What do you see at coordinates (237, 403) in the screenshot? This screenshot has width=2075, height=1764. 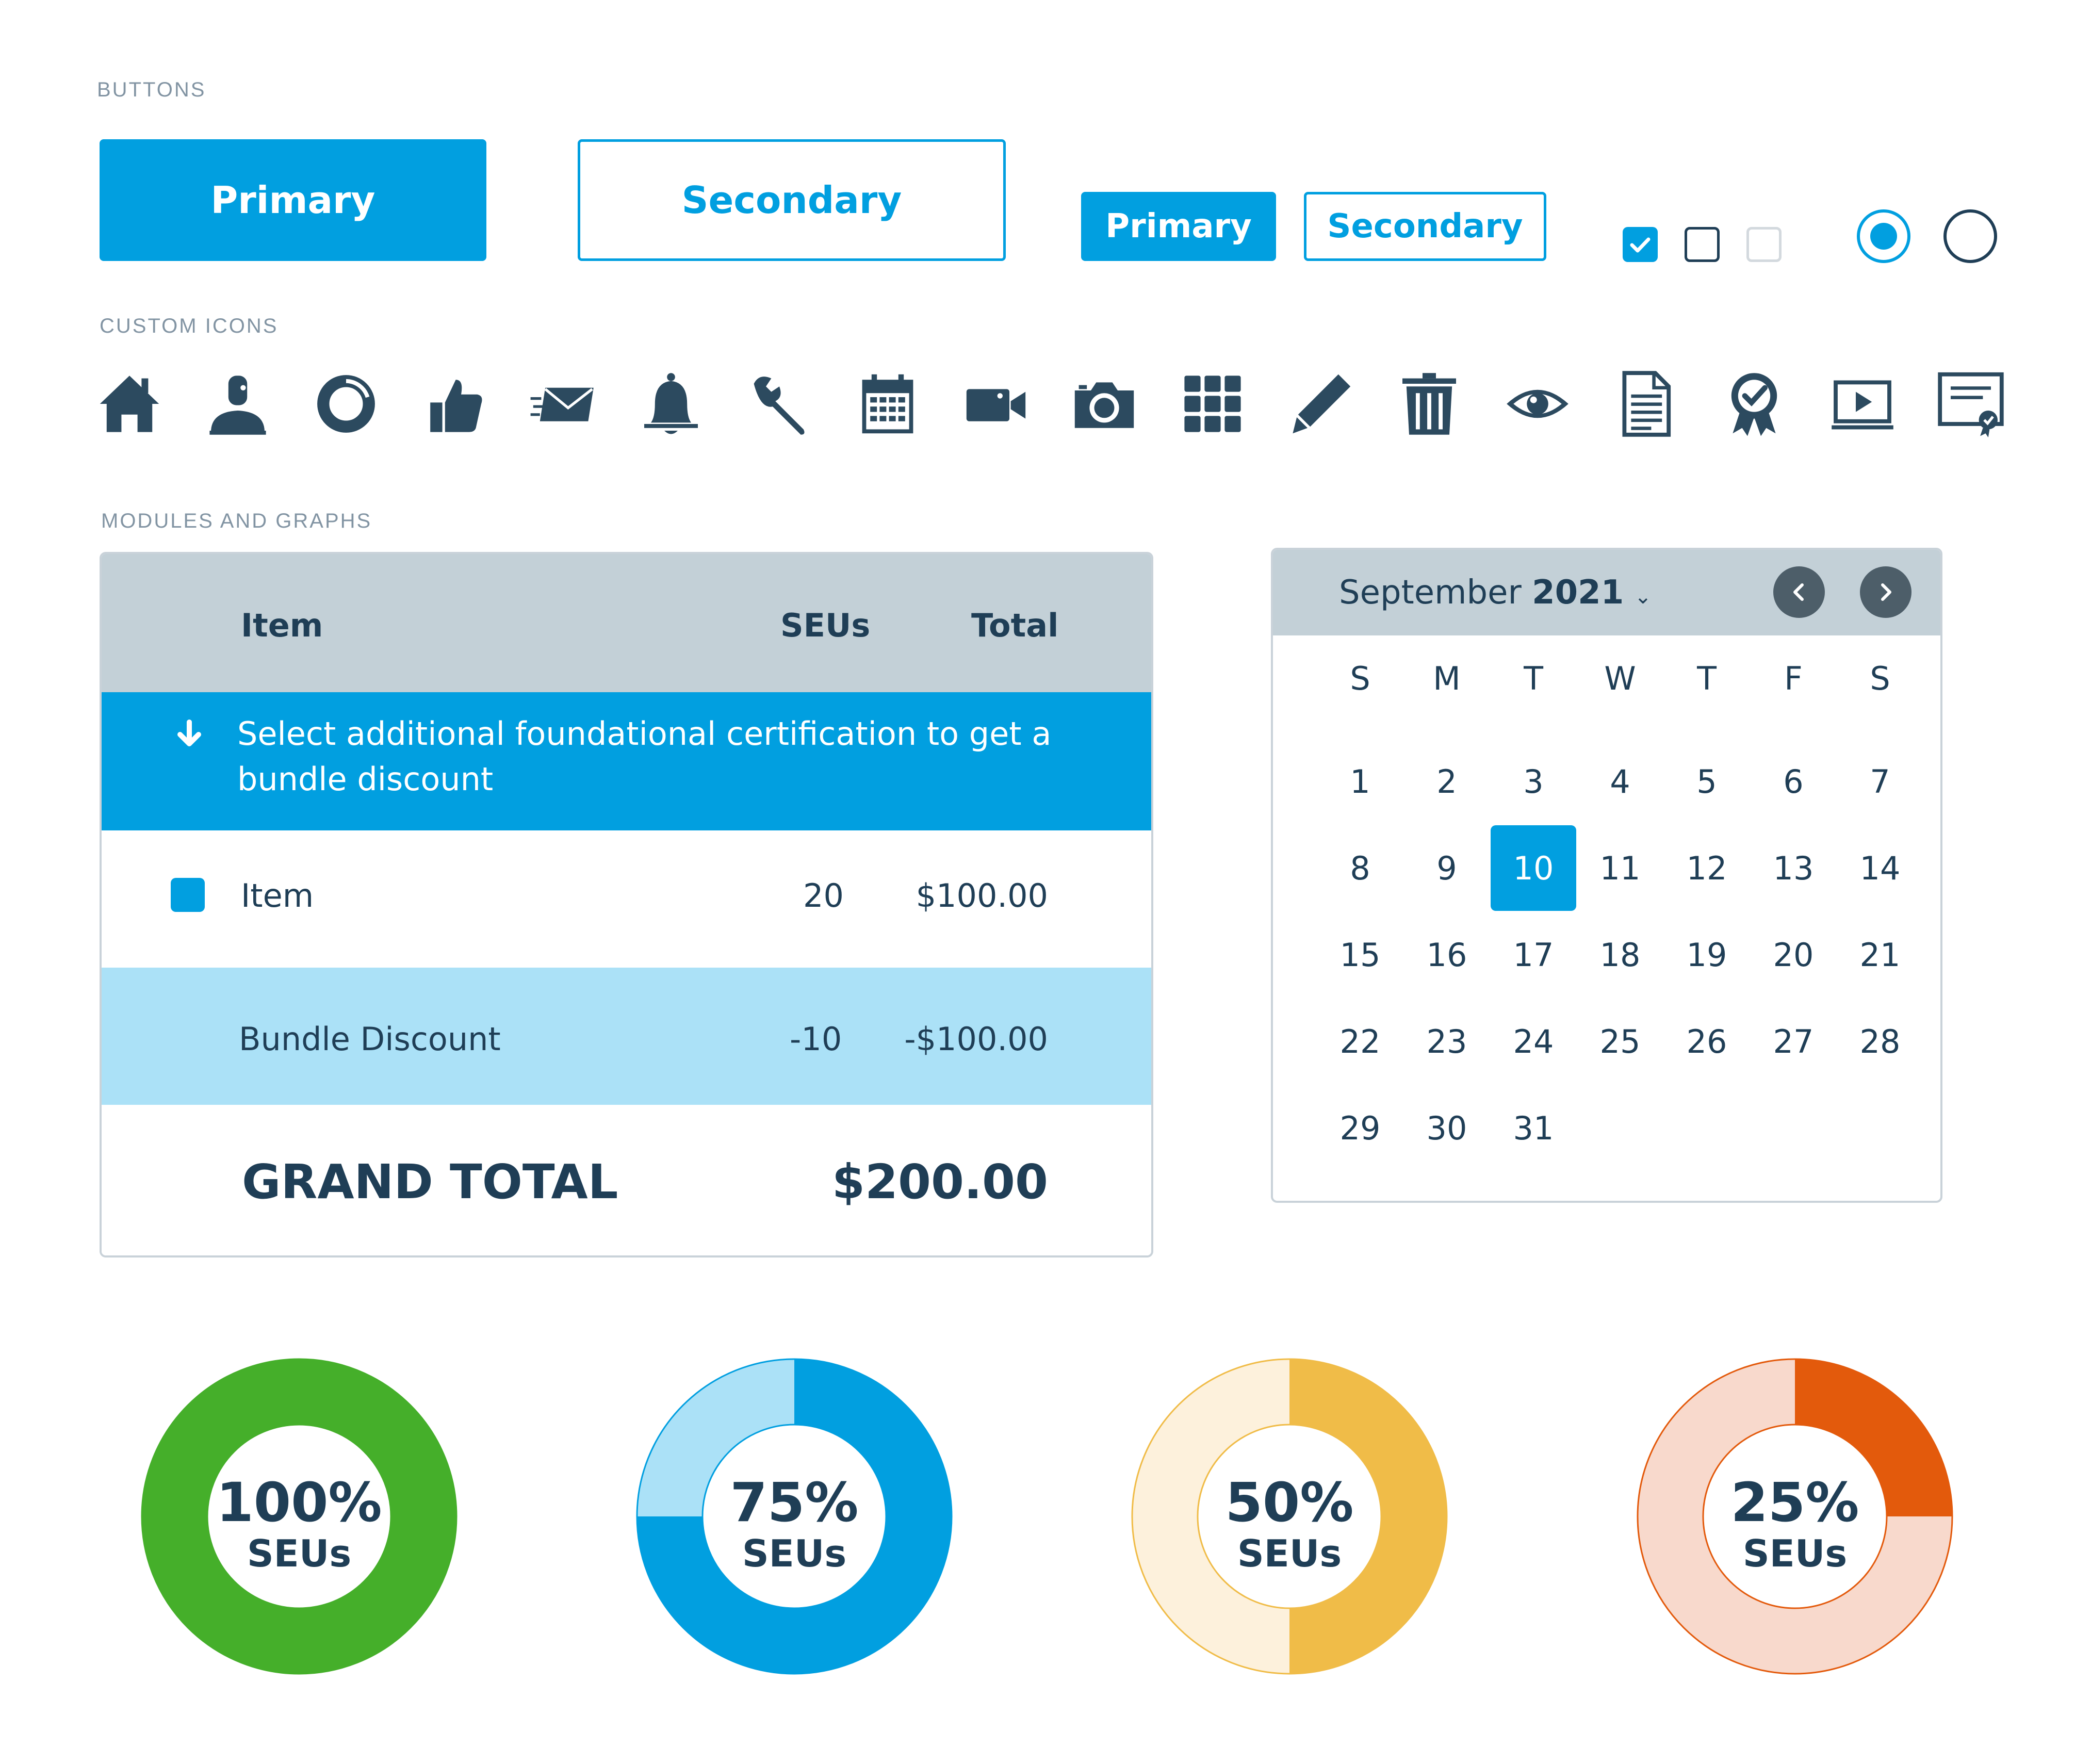 I see `user-icon` at bounding box center [237, 403].